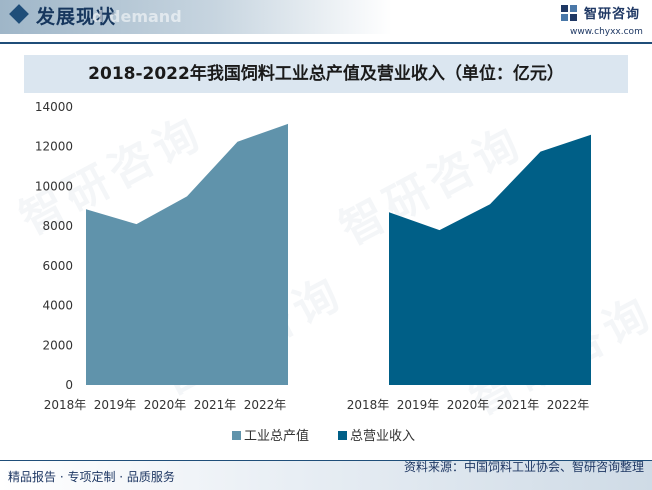  I want to click on y-tick-label: 8000, so click(57, 226).